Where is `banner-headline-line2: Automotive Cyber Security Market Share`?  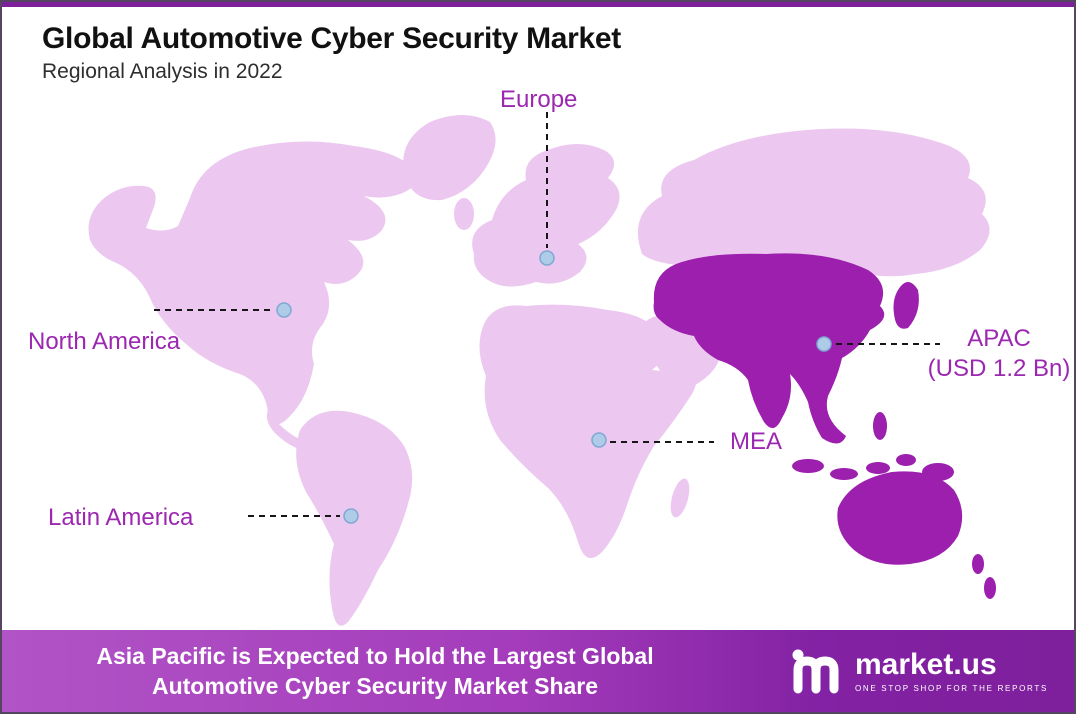 banner-headline-line2: Automotive Cyber Security Market Share is located at coordinates (375, 686).